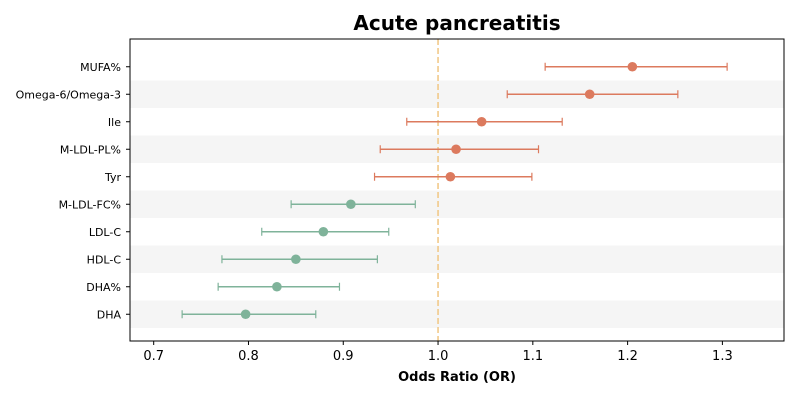 The image size is (800, 400). Describe the element at coordinates (109, 314) in the screenshot. I see `y-tick-label: DHA` at that location.